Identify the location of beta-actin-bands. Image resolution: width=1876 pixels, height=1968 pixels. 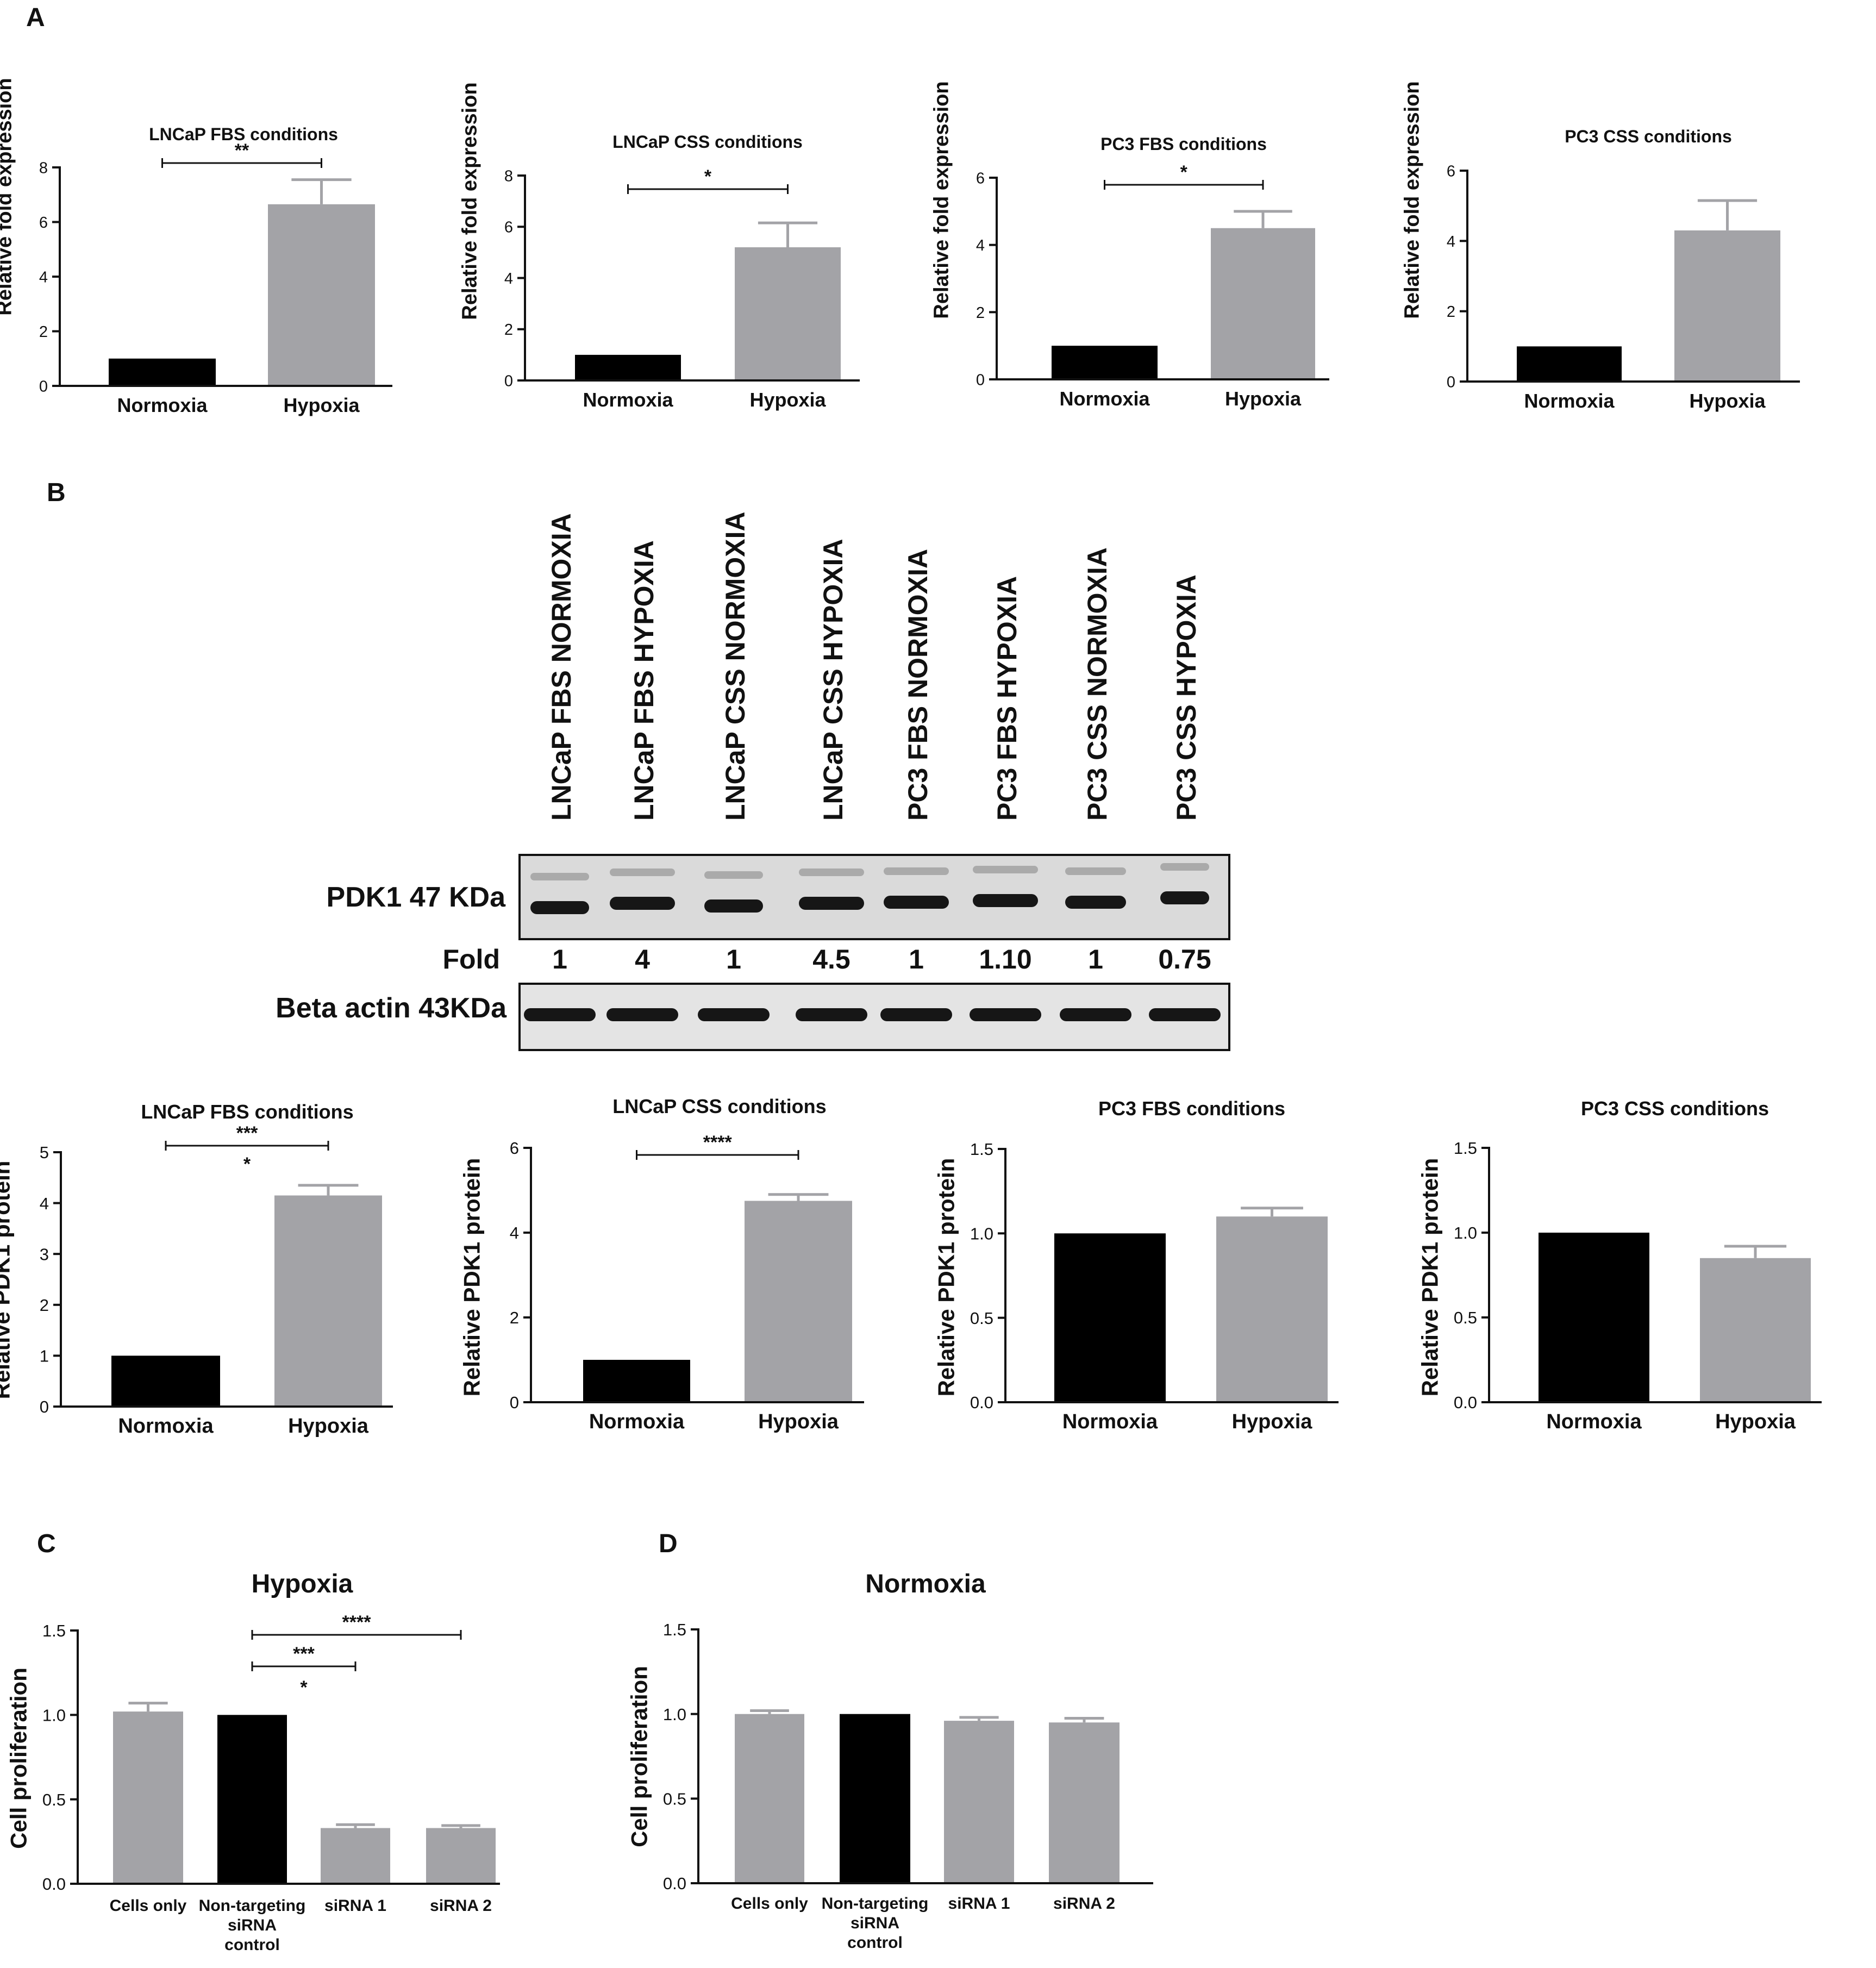
(873, 1014).